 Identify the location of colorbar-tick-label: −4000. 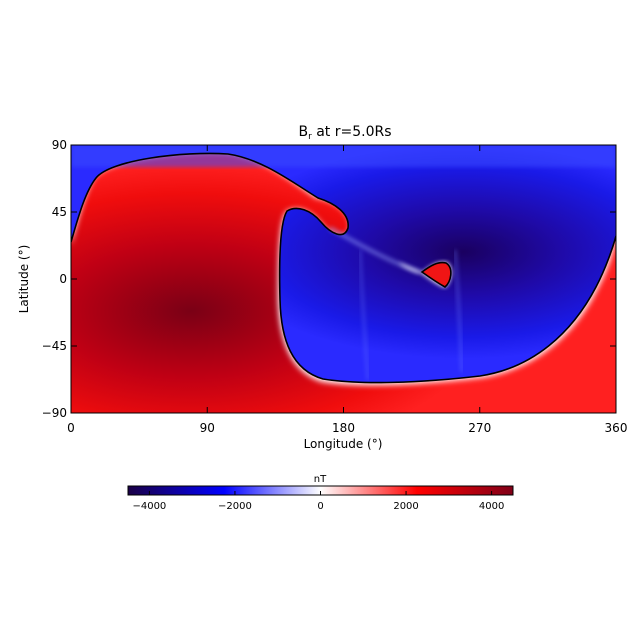
(149, 506).